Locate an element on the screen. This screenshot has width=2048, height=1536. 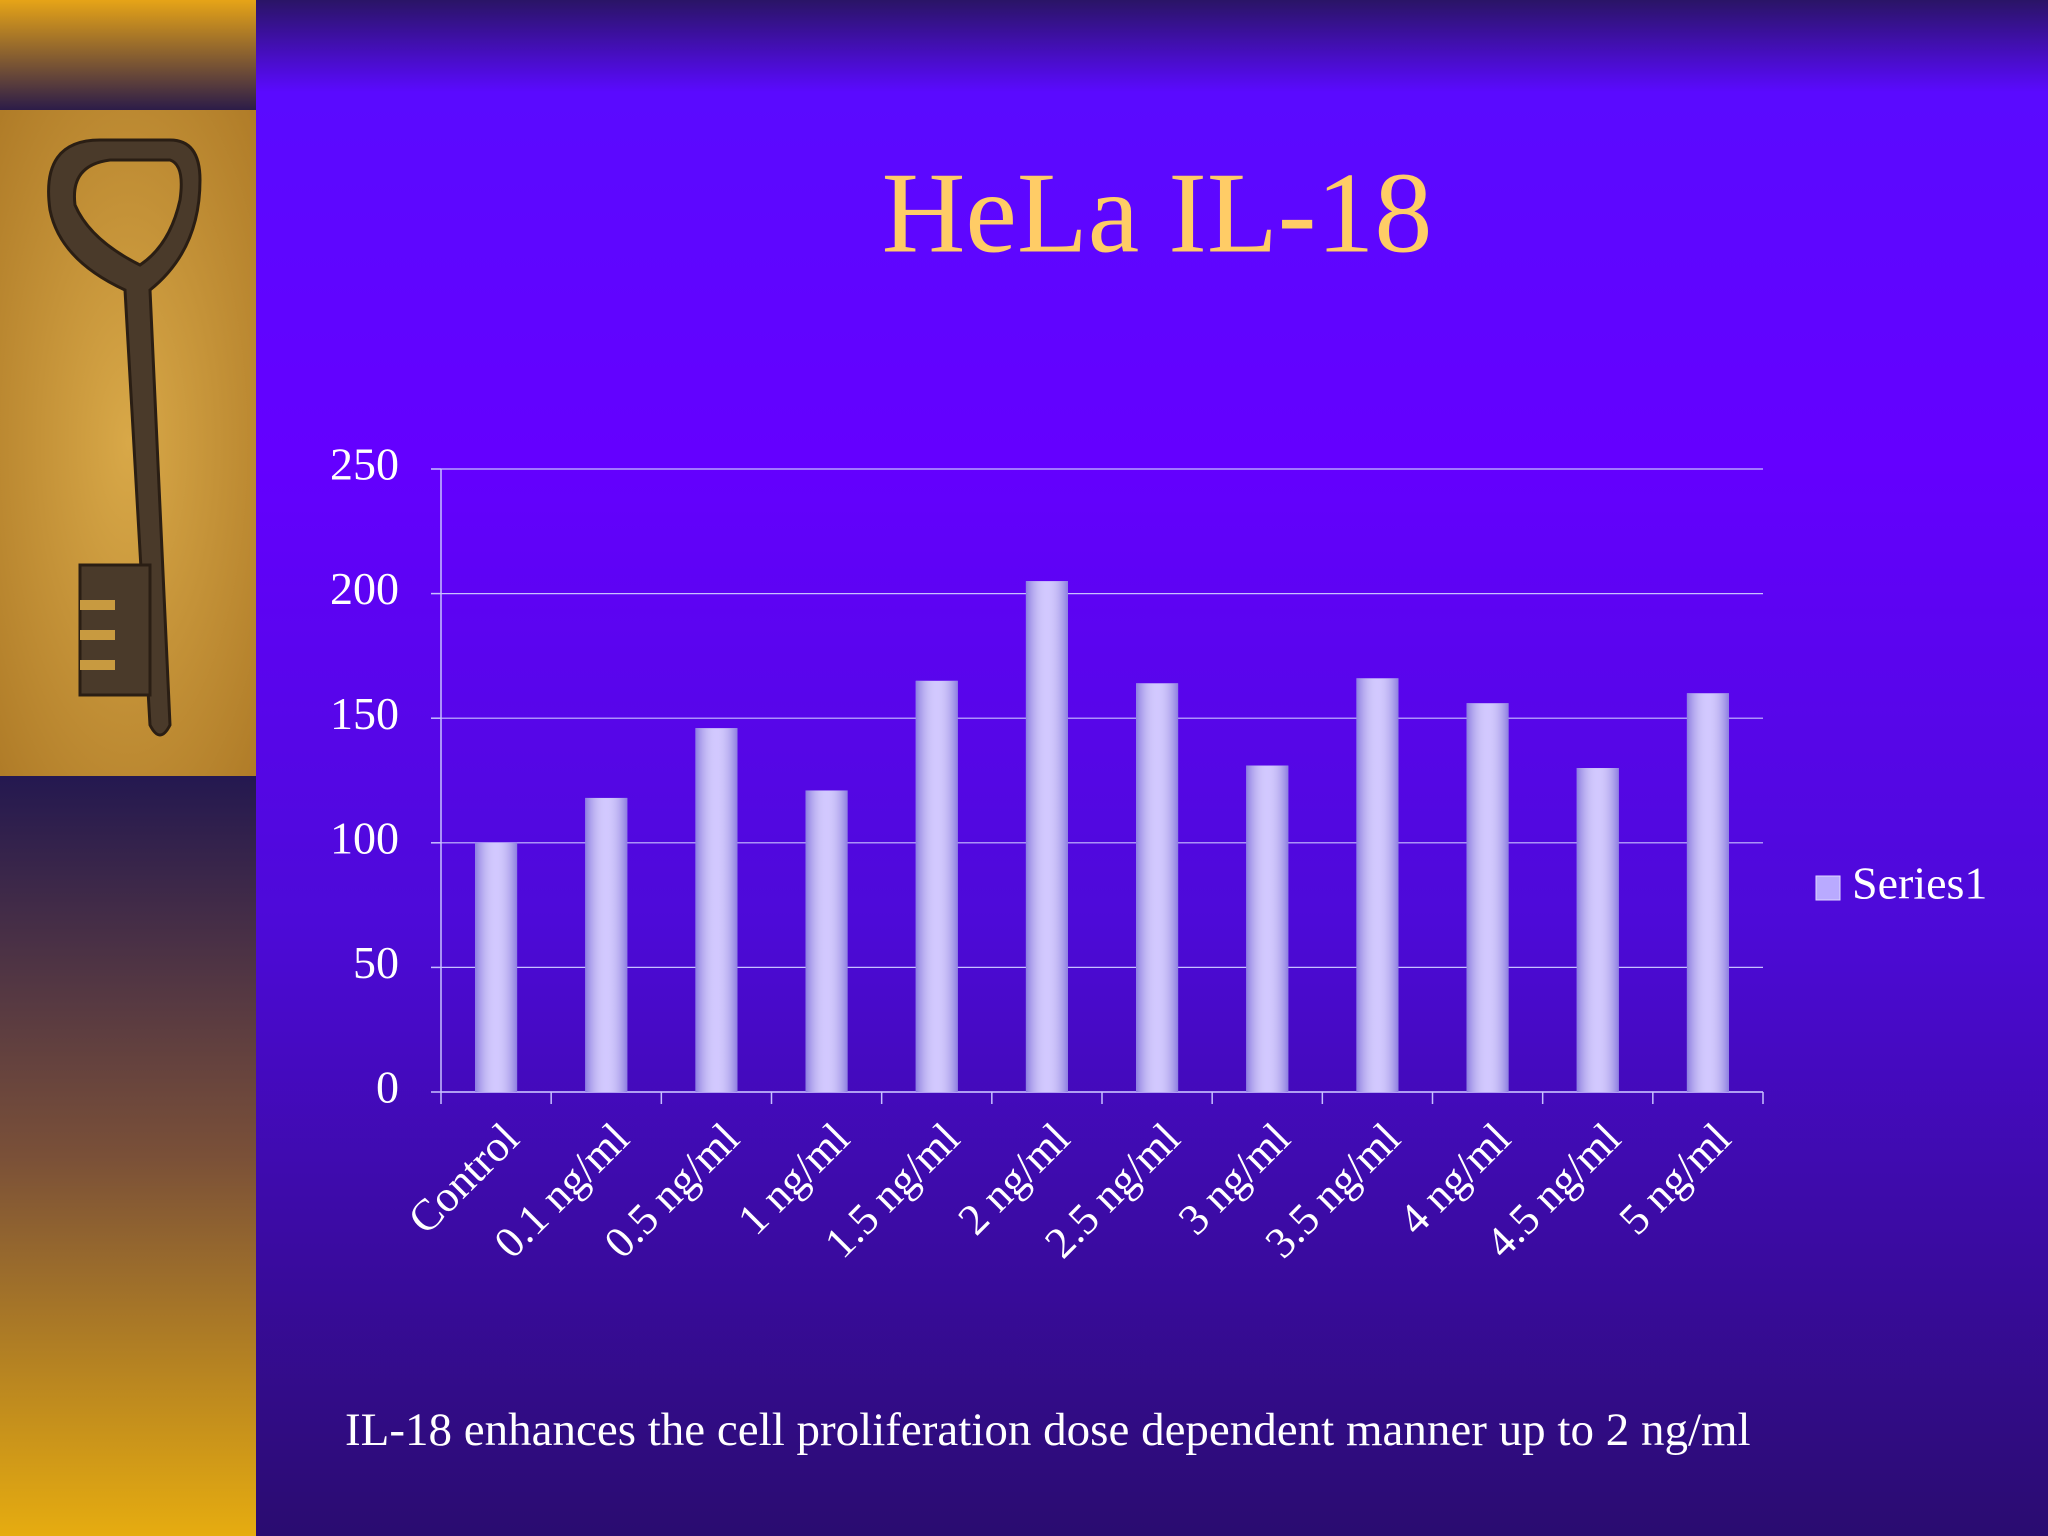
y-tick-label: 50 is located at coordinates (376, 962).